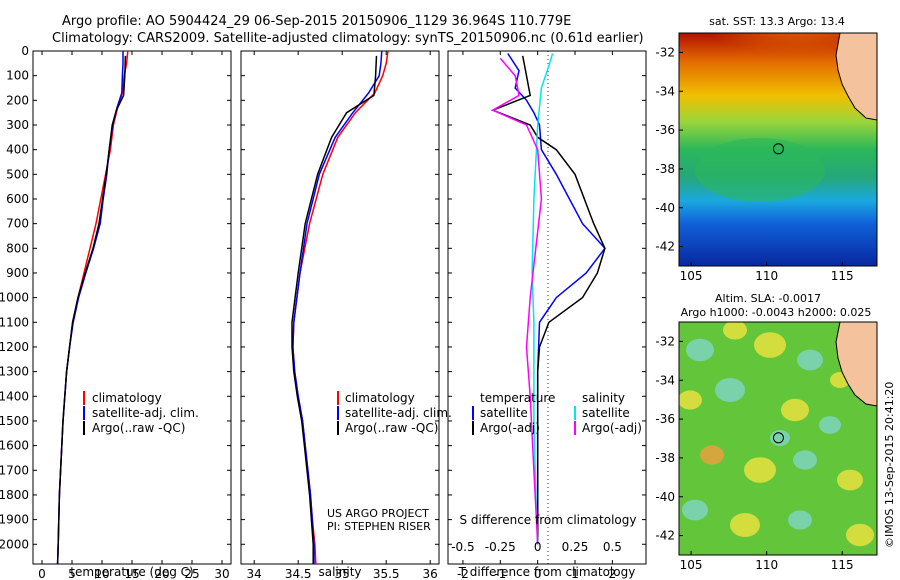 The height and width of the screenshot is (580, 900). What do you see at coordinates (14, 421) in the screenshot?
I see `temperature-ytick-label-15: 1500` at bounding box center [14, 421].